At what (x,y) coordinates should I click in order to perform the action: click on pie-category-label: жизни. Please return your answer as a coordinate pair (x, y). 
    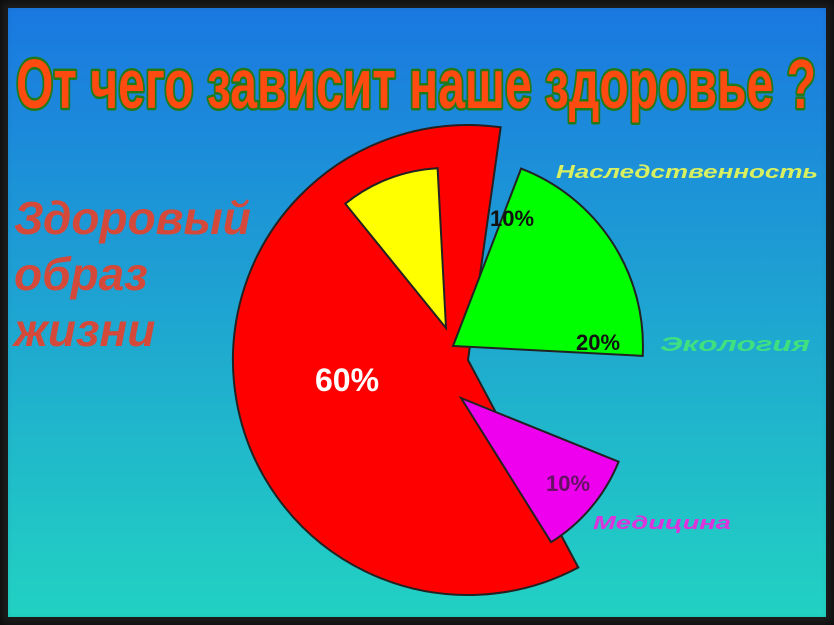
    Looking at the image, I should click on (83, 330).